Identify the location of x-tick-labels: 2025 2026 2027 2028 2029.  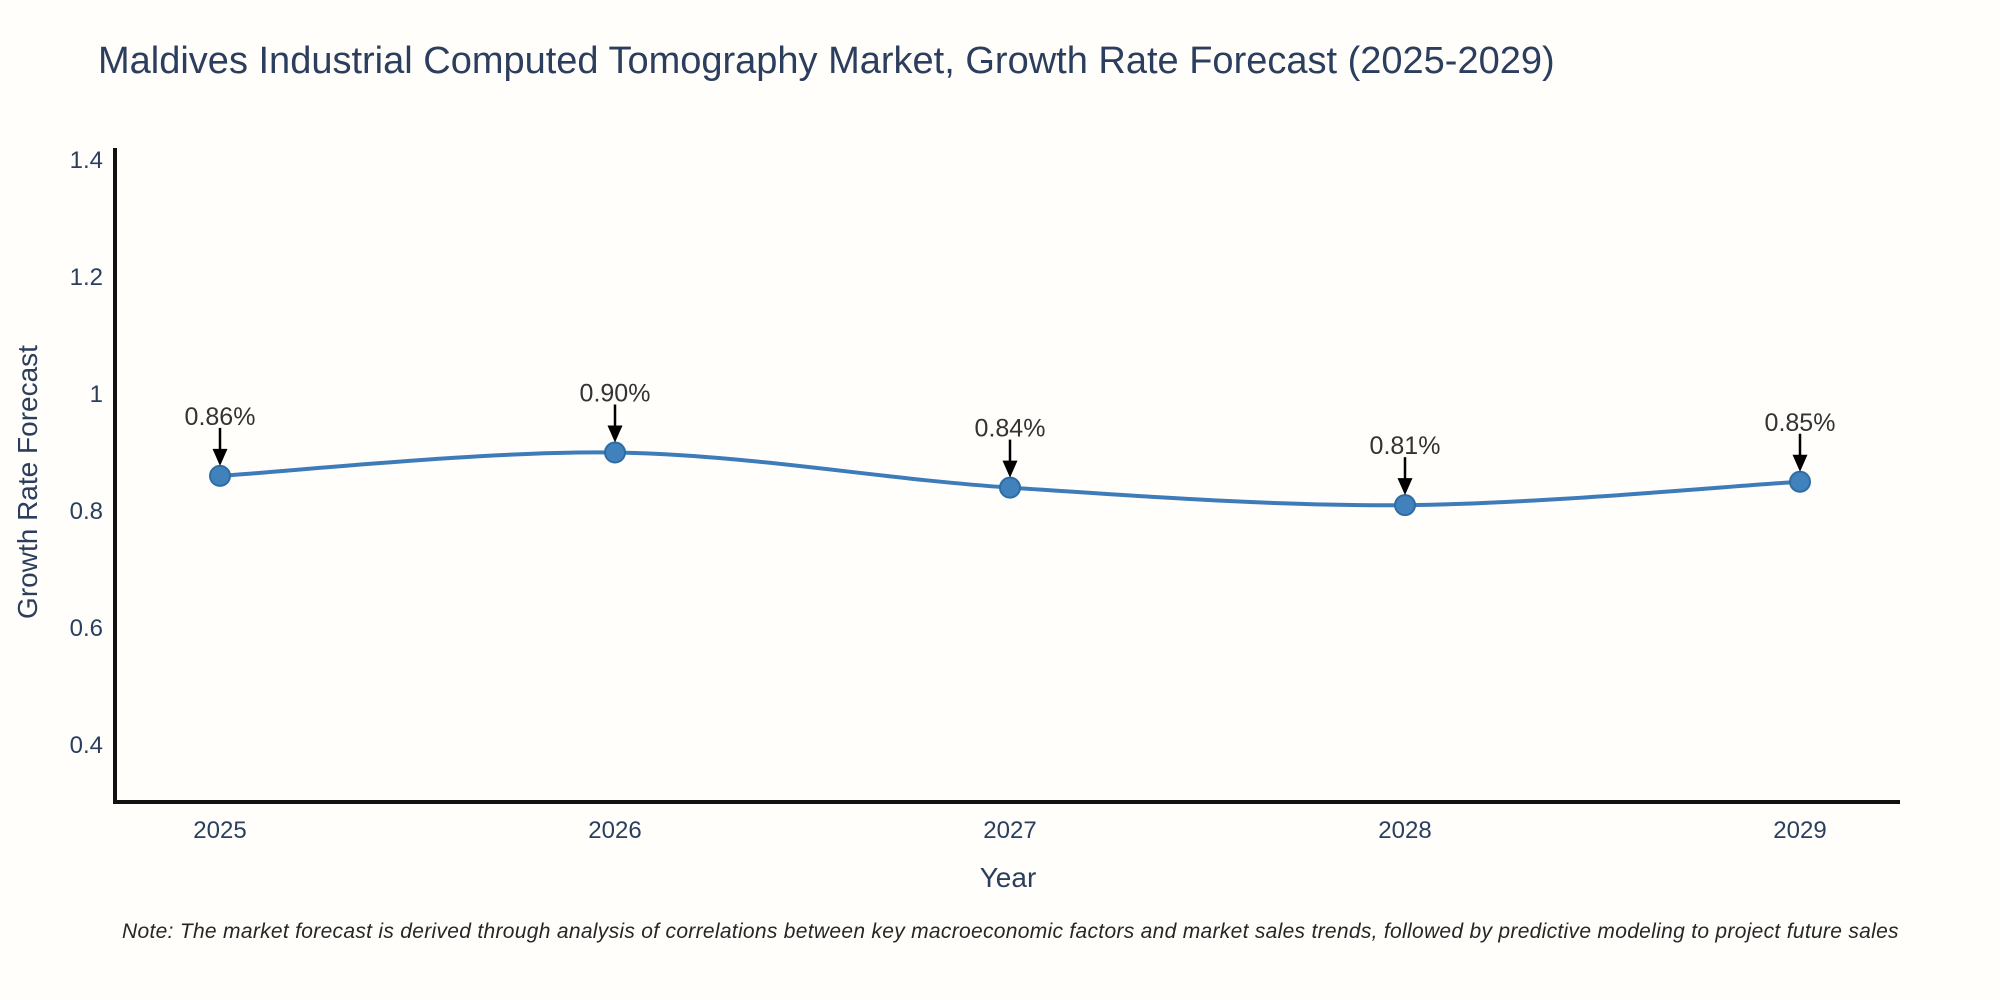
(1009, 830).